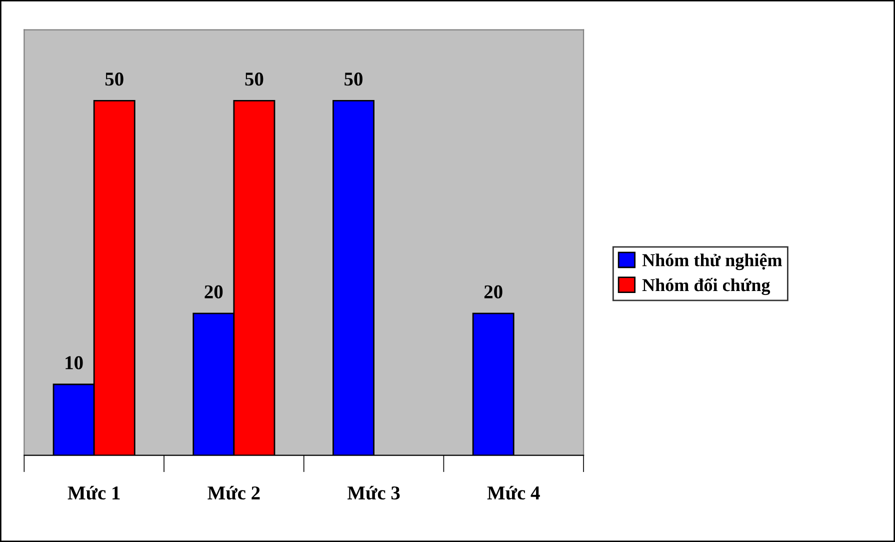  I want to click on x-tick-label: Mức 1, so click(94, 493).